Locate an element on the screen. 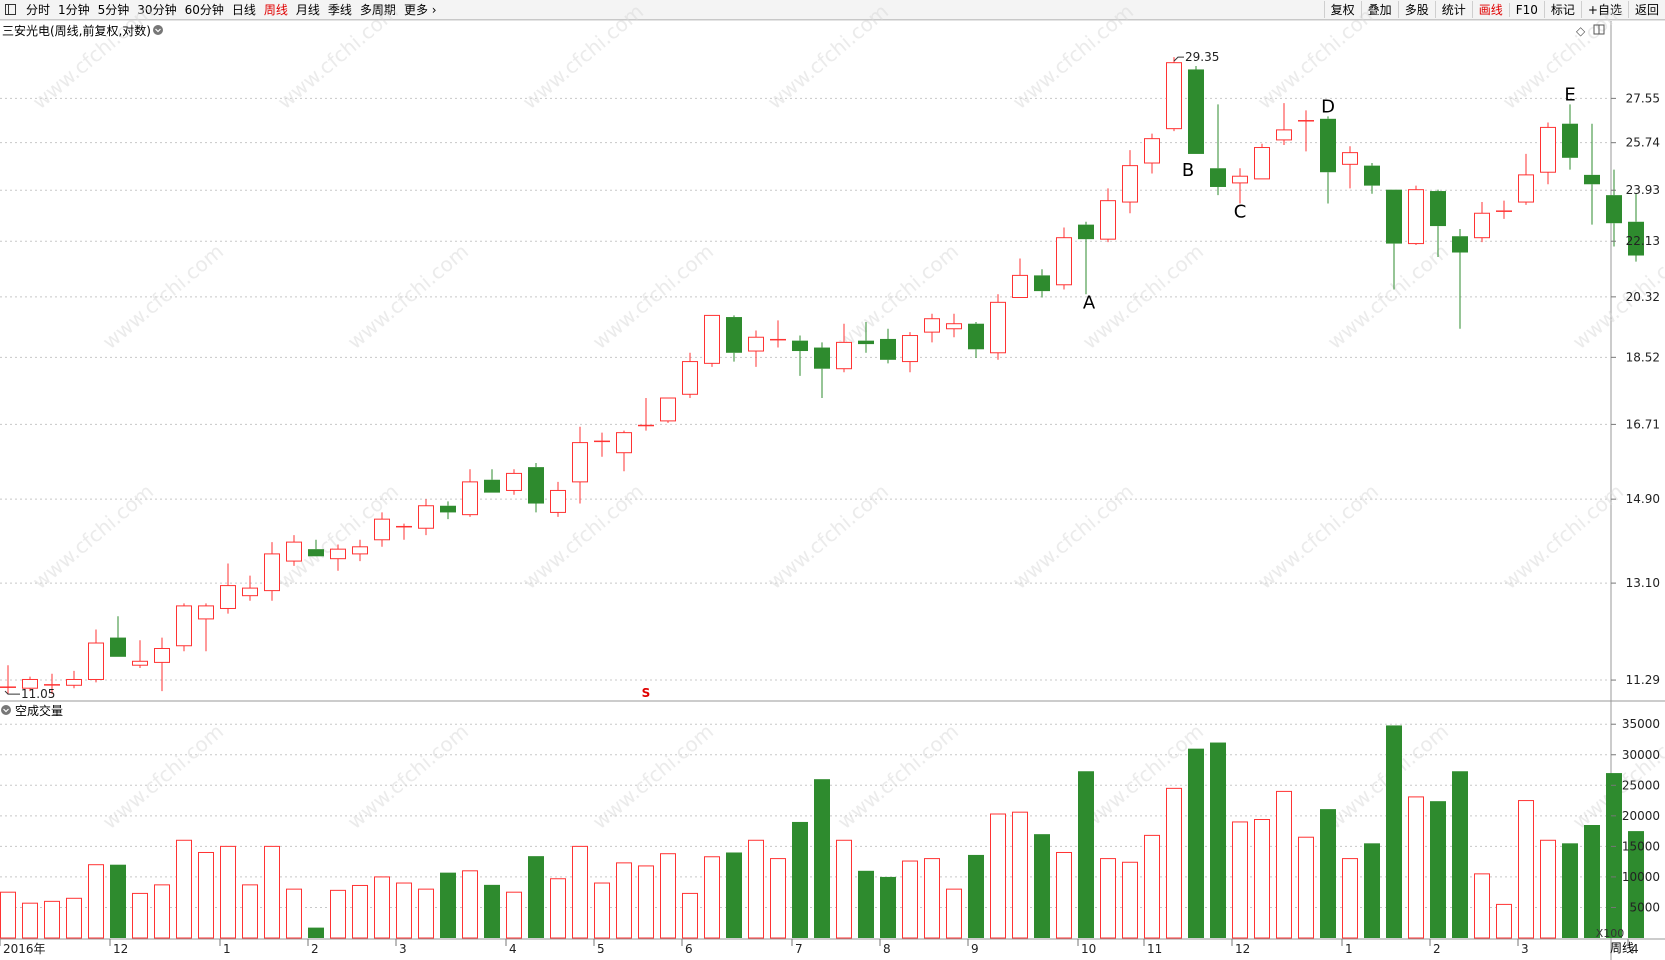 The height and width of the screenshot is (960, 1665). tab-more: 更多 › is located at coordinates (420, 9).